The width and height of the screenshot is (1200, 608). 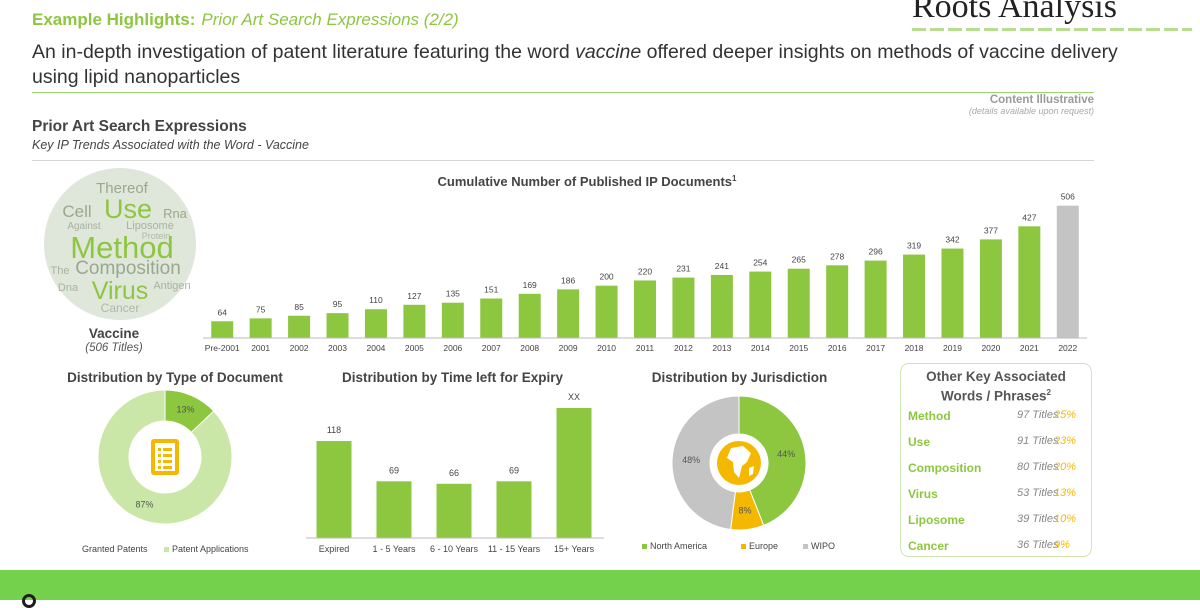 What do you see at coordinates (175, 213) in the screenshot?
I see `cloud-word: Rna` at bounding box center [175, 213].